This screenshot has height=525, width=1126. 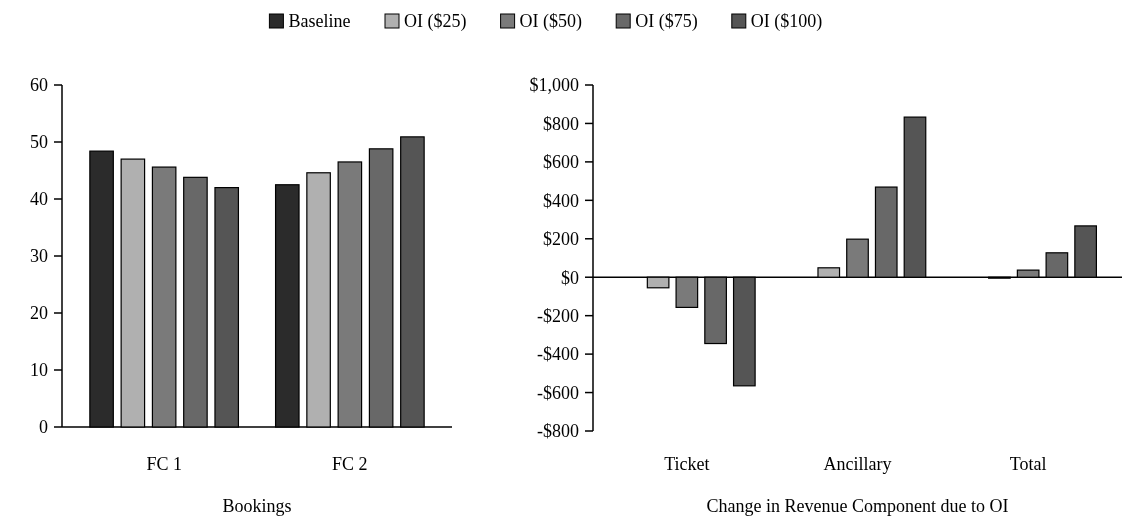 I want to click on legend-label: OI ($50), so click(x=551, y=22).